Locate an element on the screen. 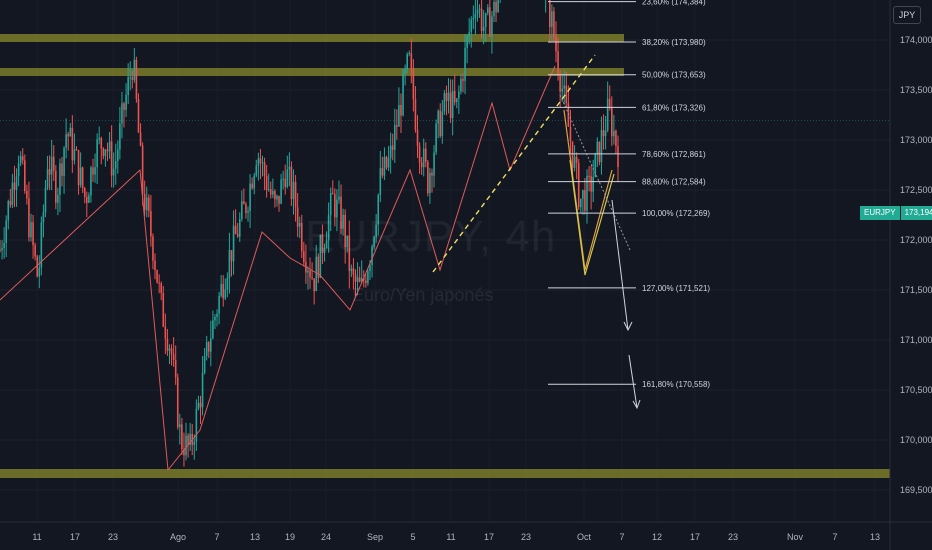 The image size is (932, 550). price-zone is located at coordinates (312, 72).